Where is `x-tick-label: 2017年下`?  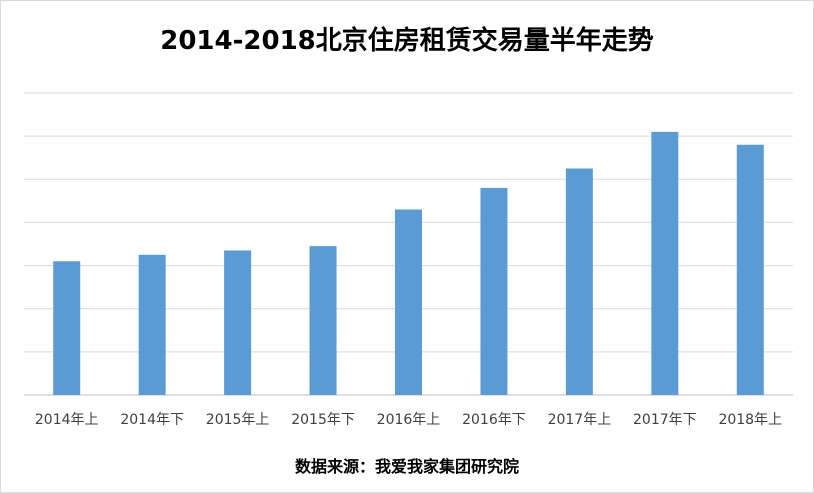
x-tick-label: 2017年下 is located at coordinates (665, 420).